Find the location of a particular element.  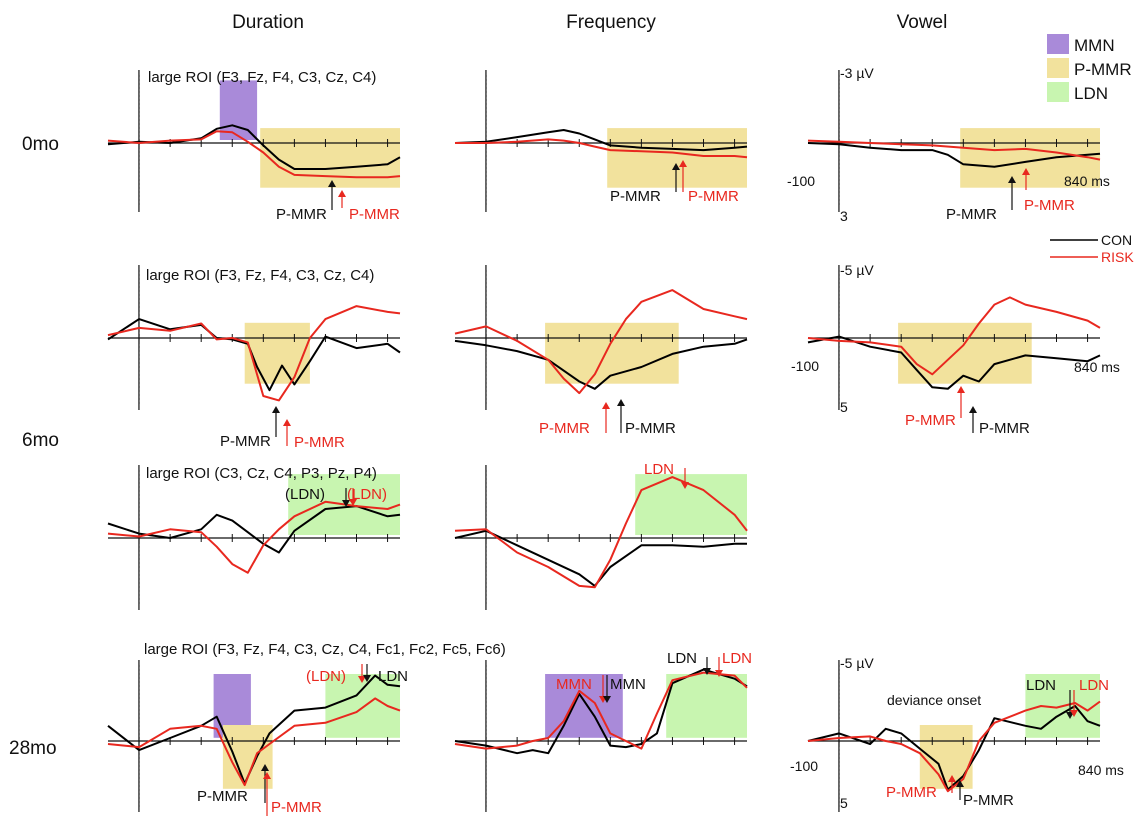

window-p-mmr-6mo-vowel-front is located at coordinates (965, 353).